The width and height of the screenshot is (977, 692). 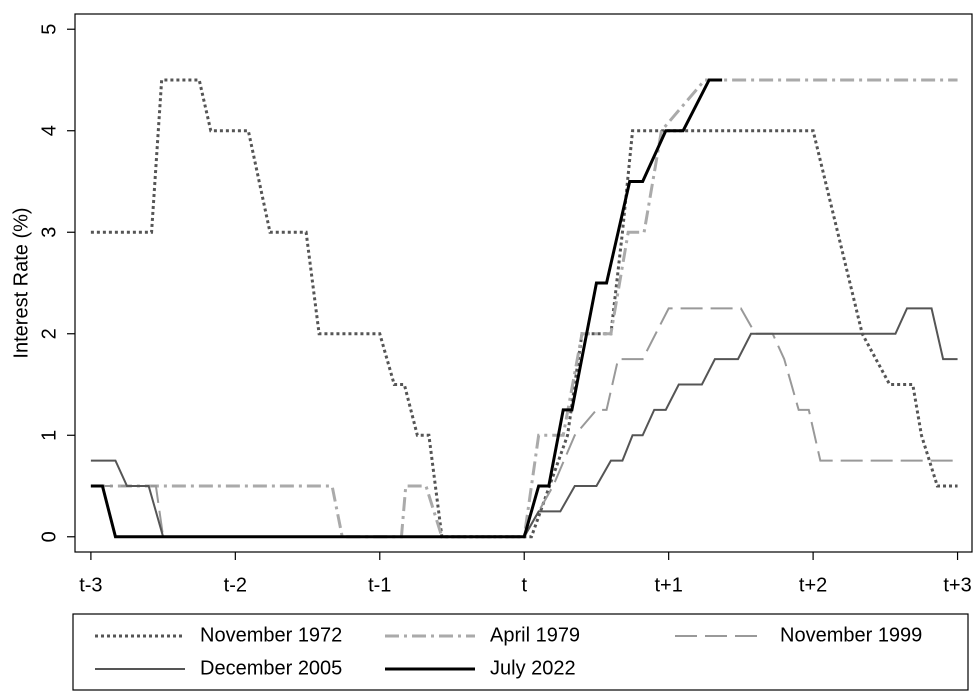 What do you see at coordinates (520, 652) in the screenshot?
I see `legend-box` at bounding box center [520, 652].